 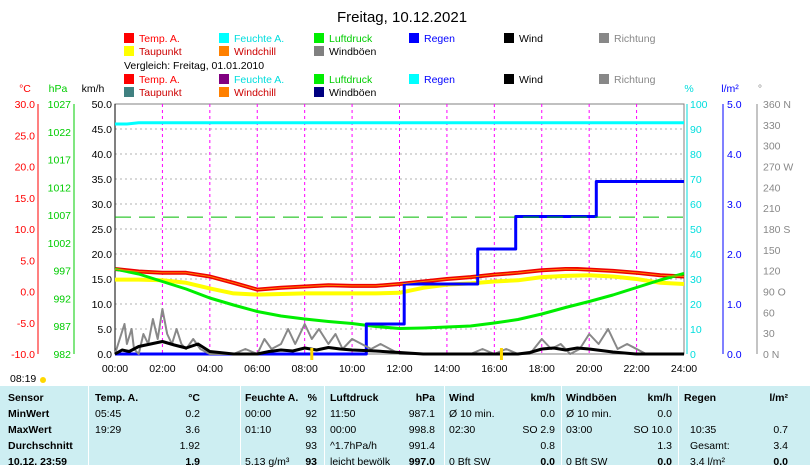 What do you see at coordinates (25, 199) in the screenshot?
I see `temp-tick-3: 15.0` at bounding box center [25, 199].